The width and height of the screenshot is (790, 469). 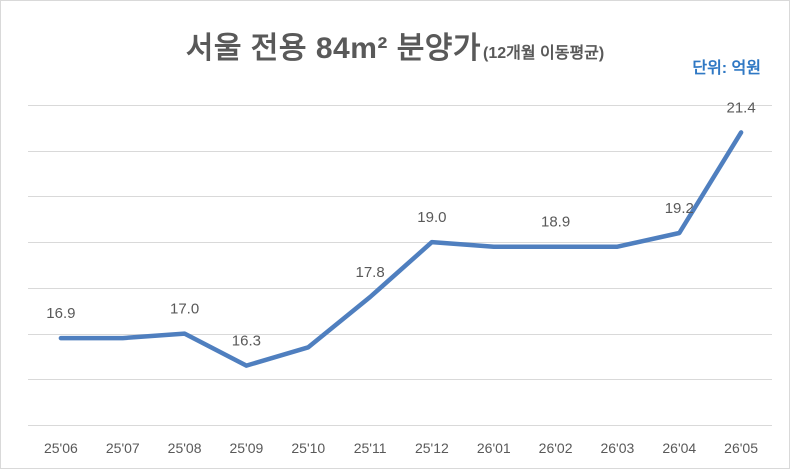 What do you see at coordinates (308, 448) in the screenshot?
I see `x-tick-label: 25'10` at bounding box center [308, 448].